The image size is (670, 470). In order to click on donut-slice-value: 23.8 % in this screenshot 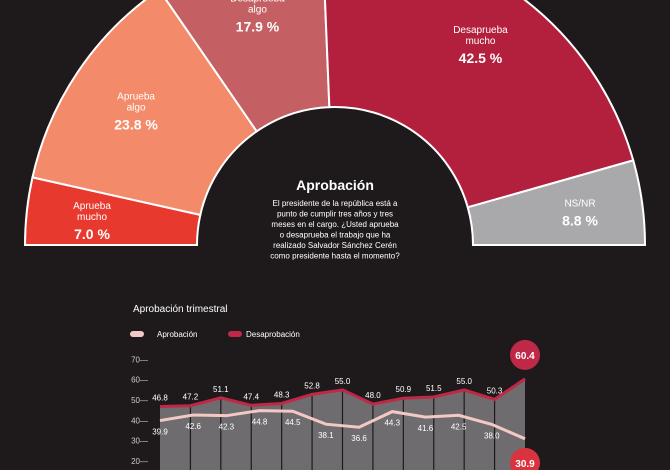, I will do `click(136, 125)`.